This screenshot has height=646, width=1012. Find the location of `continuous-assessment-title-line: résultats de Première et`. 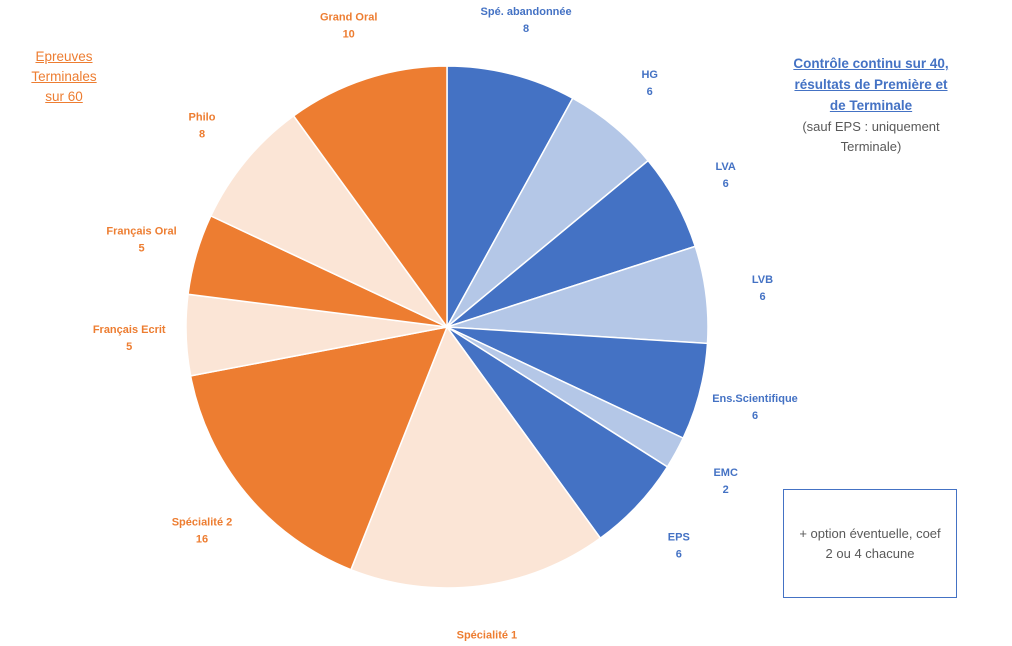

continuous-assessment-title-line: résultats de Première et is located at coordinates (871, 84).